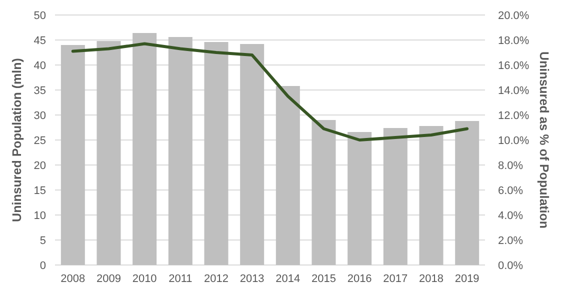 Image resolution: width=568 pixels, height=294 pixels. Describe the element at coordinates (216, 279) in the screenshot. I see `x-tick-label: 2012` at that location.